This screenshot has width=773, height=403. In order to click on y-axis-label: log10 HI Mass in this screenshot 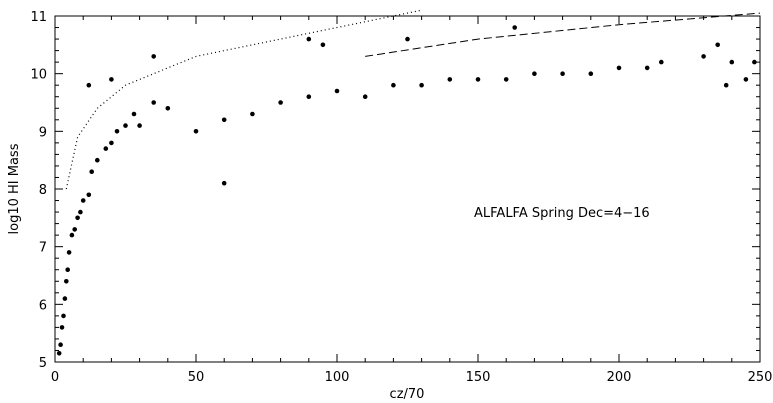, I will do `click(14, 188)`.